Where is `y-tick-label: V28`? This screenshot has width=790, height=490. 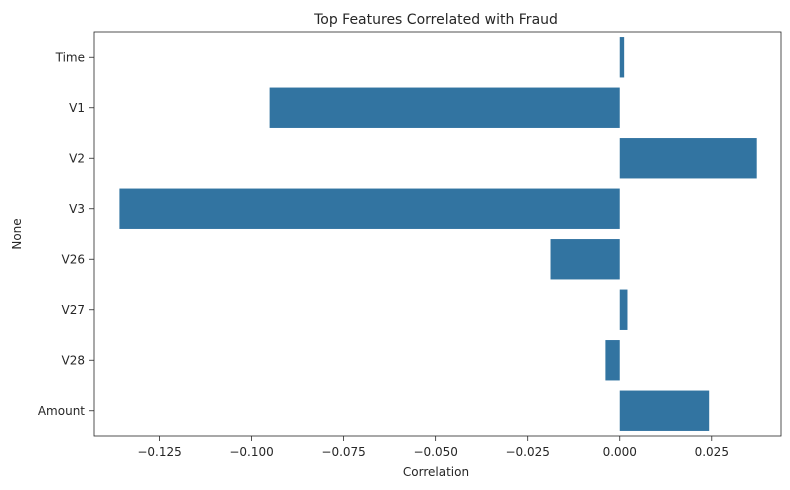
y-tick-label: V28 is located at coordinates (73, 360).